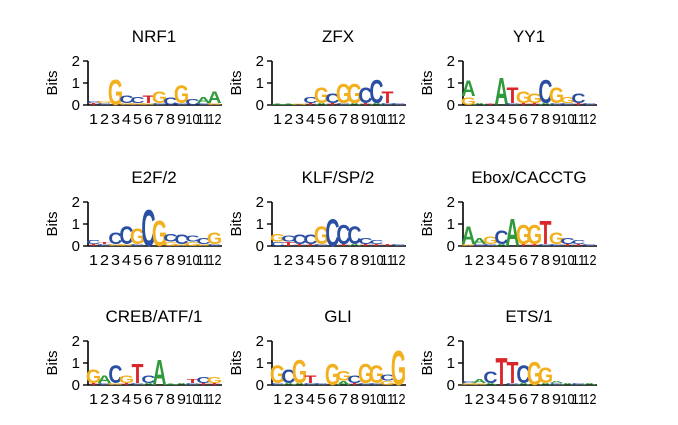 The image size is (678, 425). What do you see at coordinates (490, 119) in the screenshot?
I see `position-label: 3` at bounding box center [490, 119].